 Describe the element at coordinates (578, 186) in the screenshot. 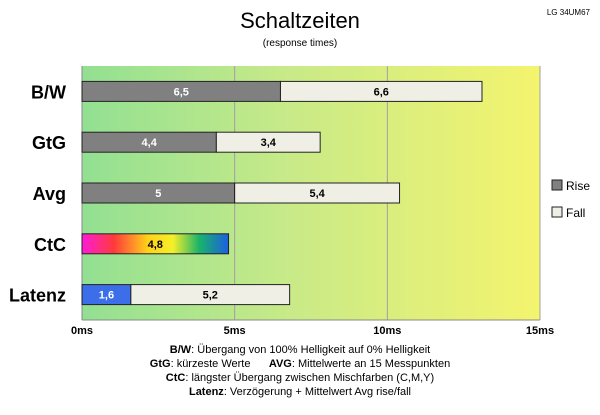

I see `legend-label: Rise` at that location.